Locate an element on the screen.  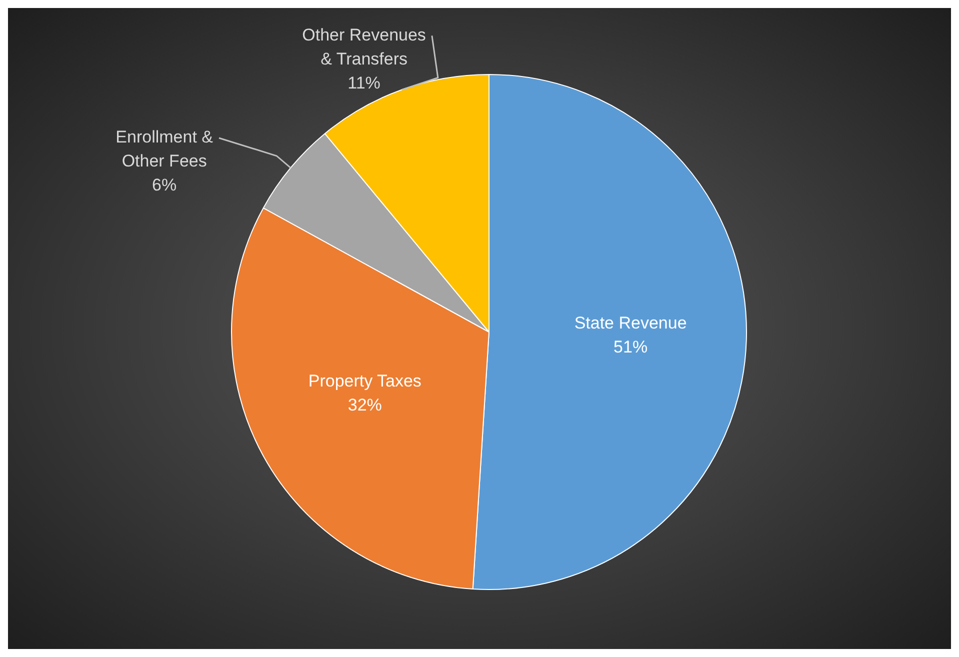
slice-label: Other Revenues & Transfers is located at coordinates (364, 46).